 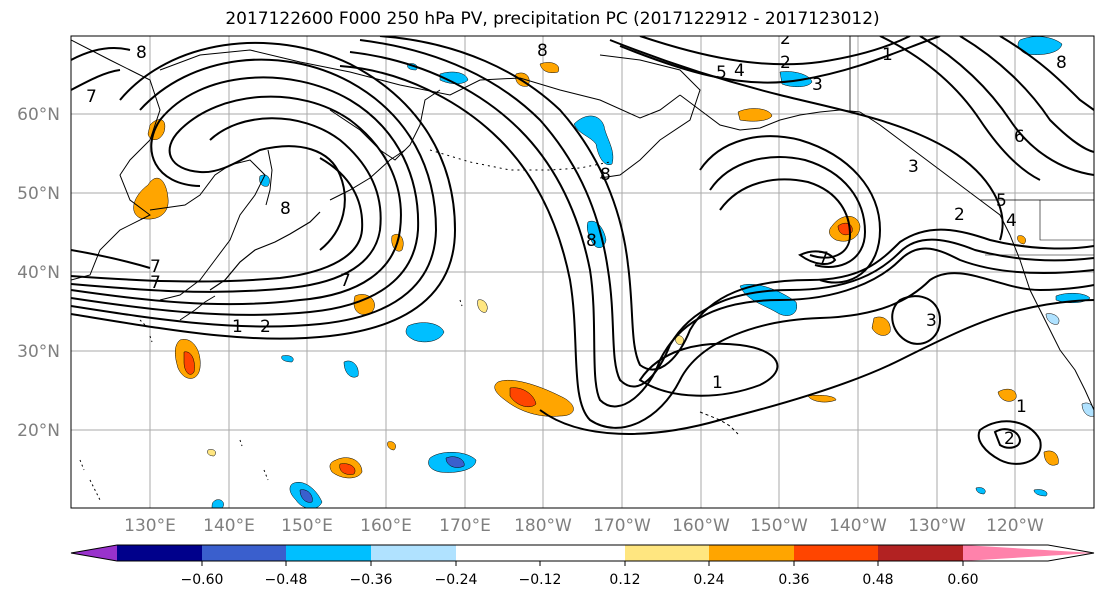 I want to click on lat-labels: 60°N 50°N 40°N 30°N 20°N, so click(x=38, y=273).